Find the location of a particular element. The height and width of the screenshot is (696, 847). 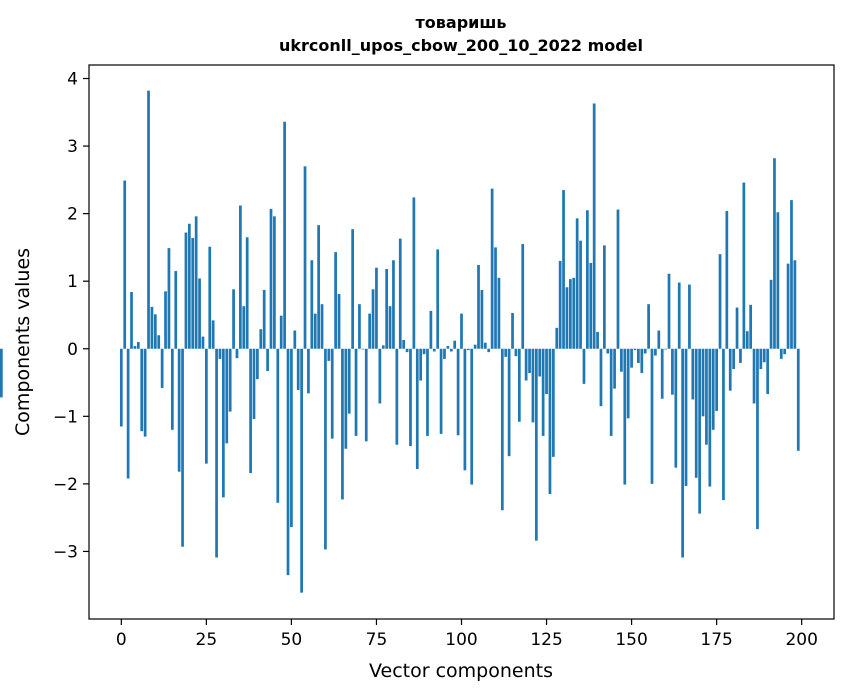

y-axis-label: Components values is located at coordinates (23, 342).